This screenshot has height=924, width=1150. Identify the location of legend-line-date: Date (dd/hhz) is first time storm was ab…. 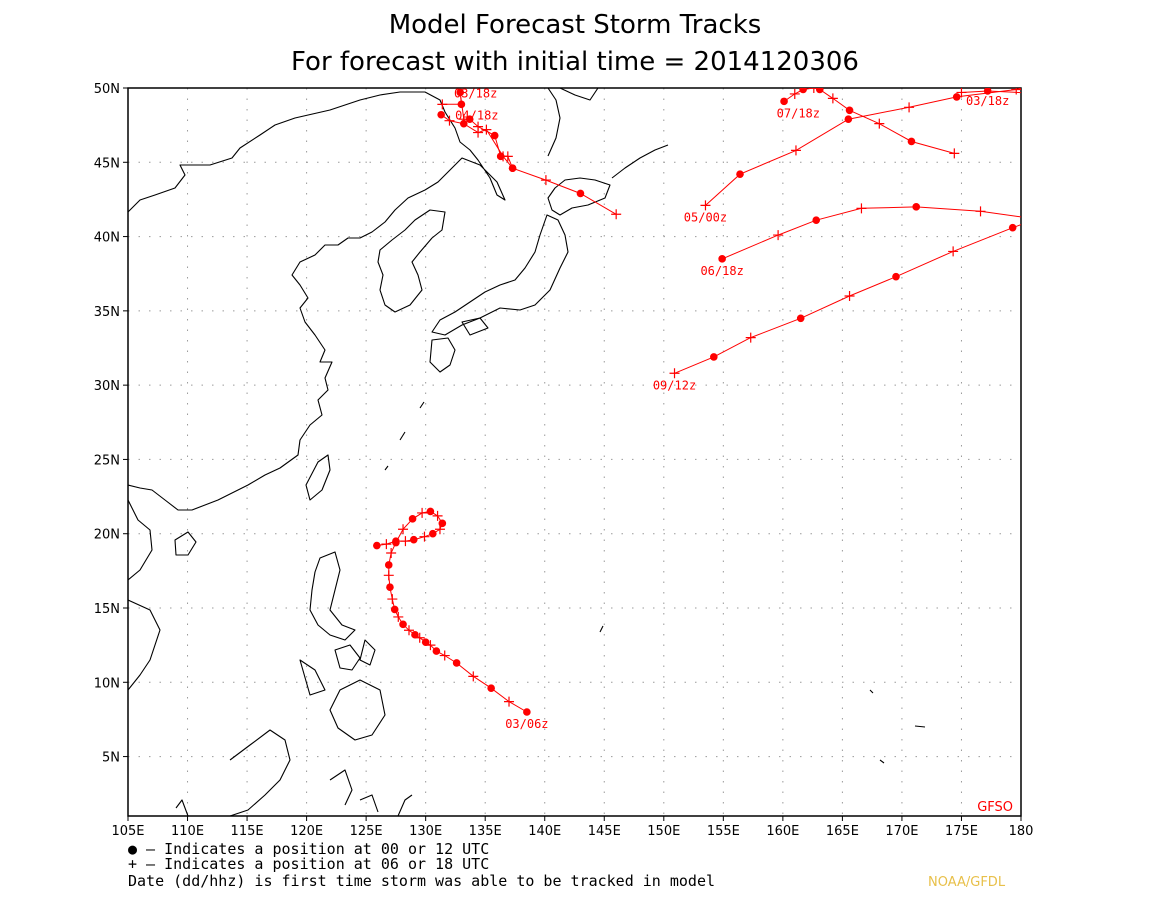
(421, 881).